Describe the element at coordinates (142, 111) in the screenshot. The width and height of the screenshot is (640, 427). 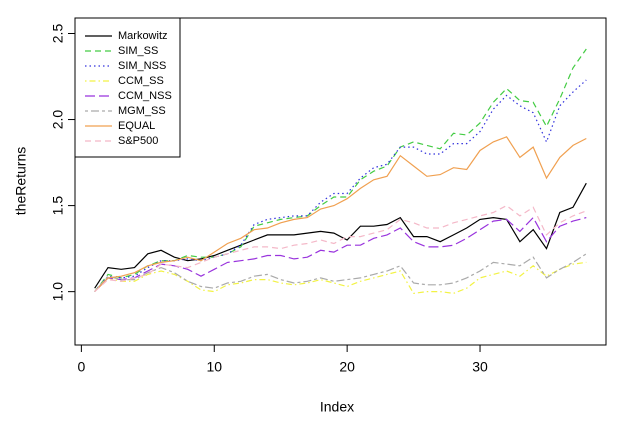
I see `legend-label: MGM_SS` at that location.